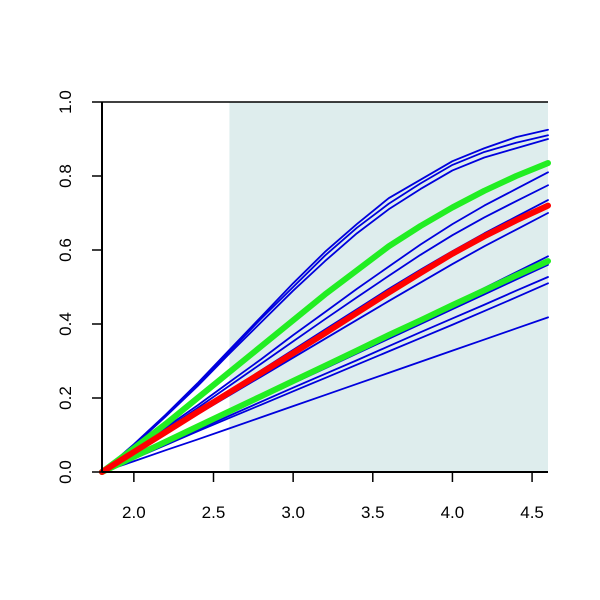 This screenshot has height=600, width=600. I want to click on y-tick-label-0: 0.0, so click(65, 472).